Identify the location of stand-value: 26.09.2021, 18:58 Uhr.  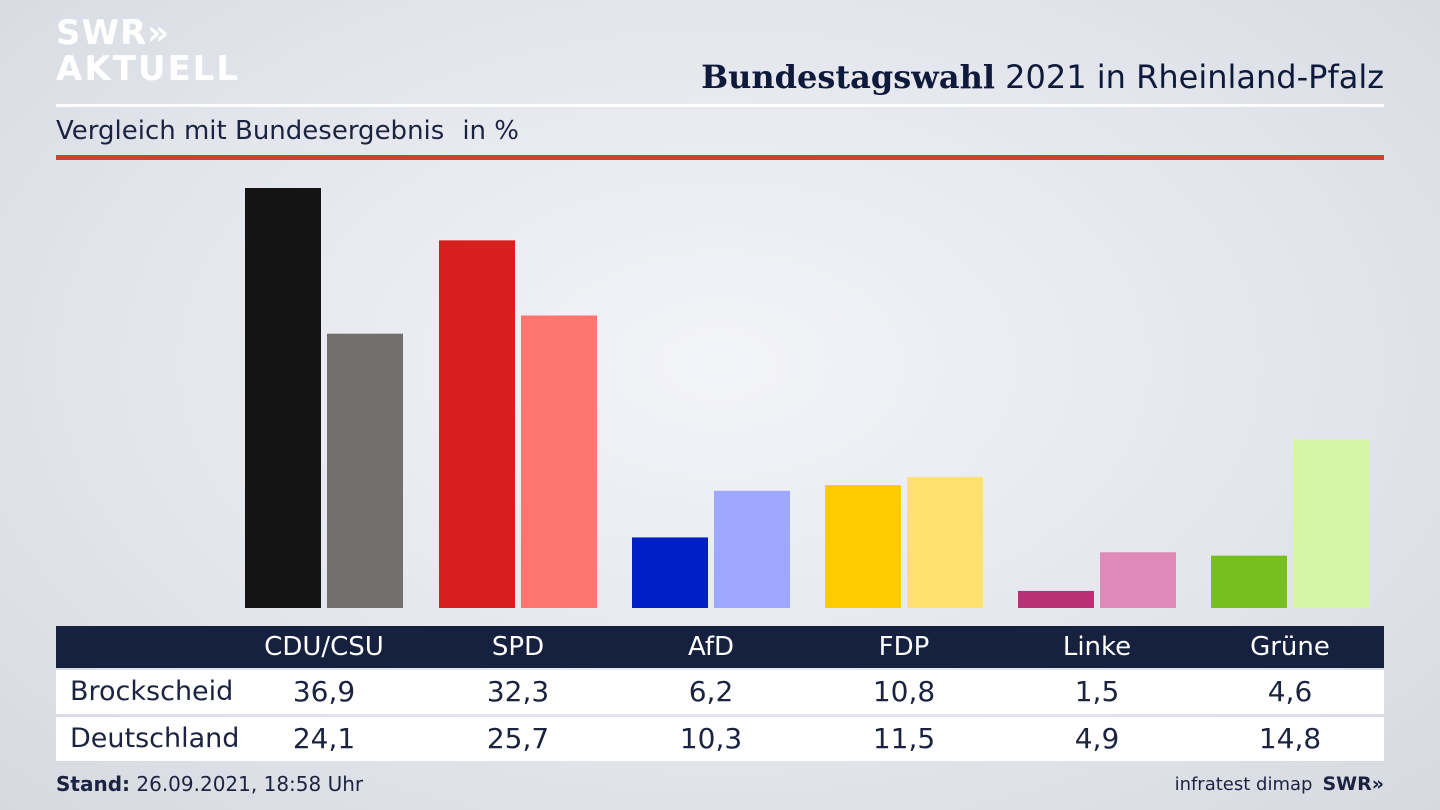
(247, 784).